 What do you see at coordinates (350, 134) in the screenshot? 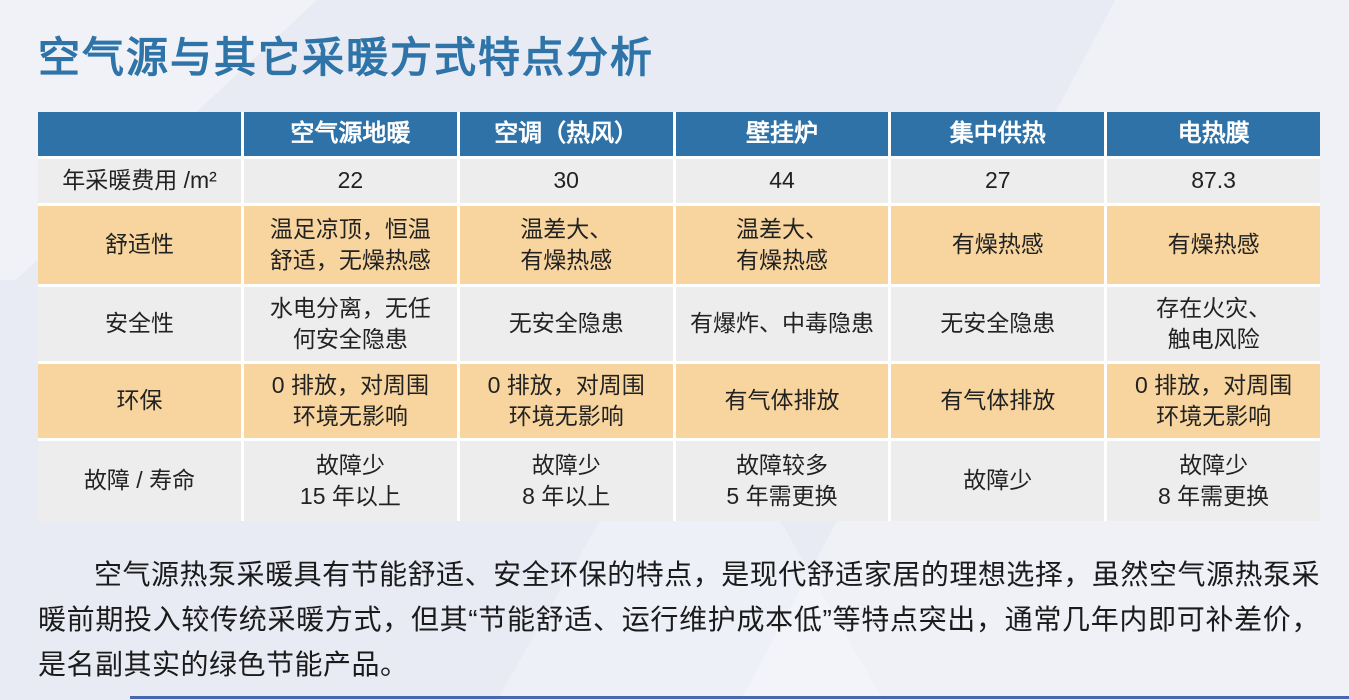
I see `table-header-air-source-floor-heating: 空气源地暖` at bounding box center [350, 134].